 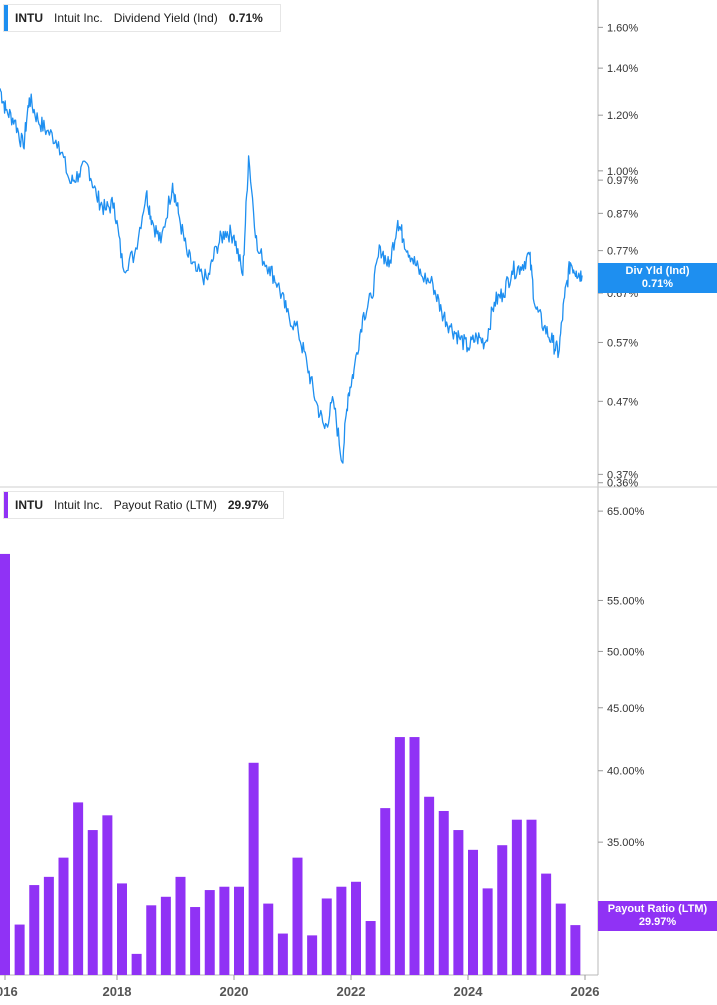 What do you see at coordinates (626, 709) in the screenshot?
I see `y-tick-label: 45.00%` at bounding box center [626, 709].